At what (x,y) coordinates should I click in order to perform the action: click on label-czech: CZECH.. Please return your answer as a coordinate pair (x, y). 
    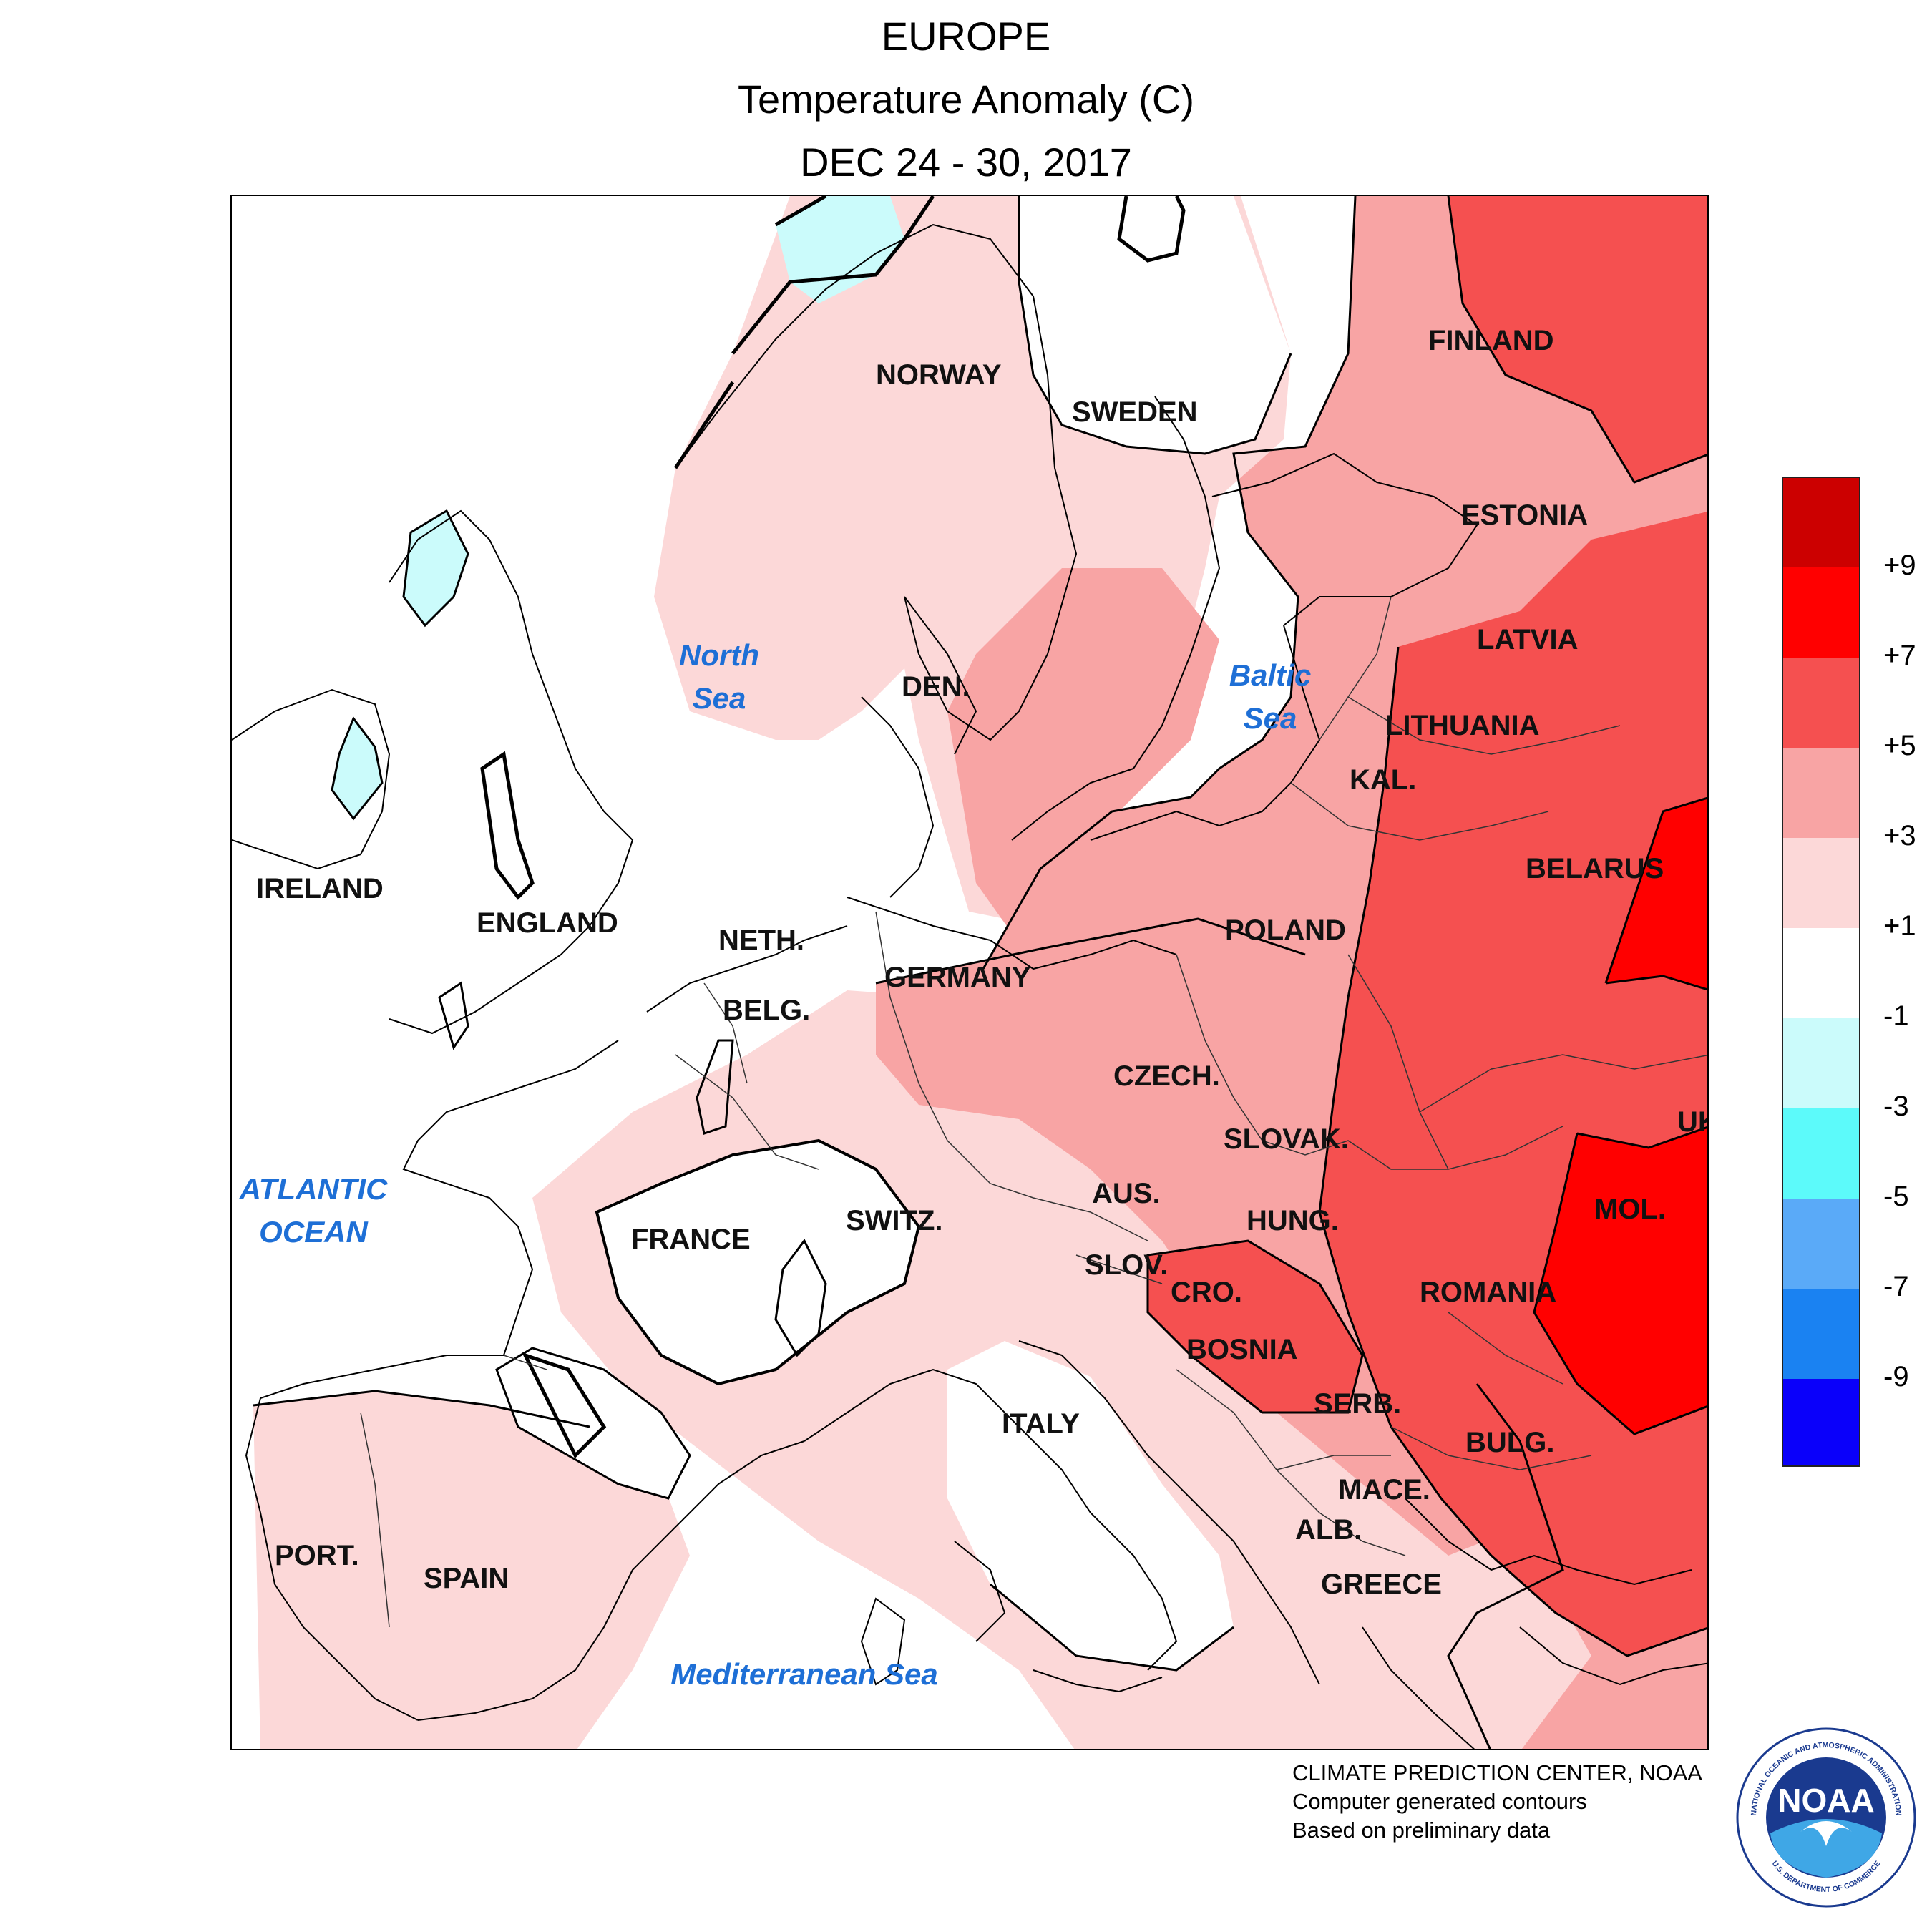
    Looking at the image, I should click on (1166, 1076).